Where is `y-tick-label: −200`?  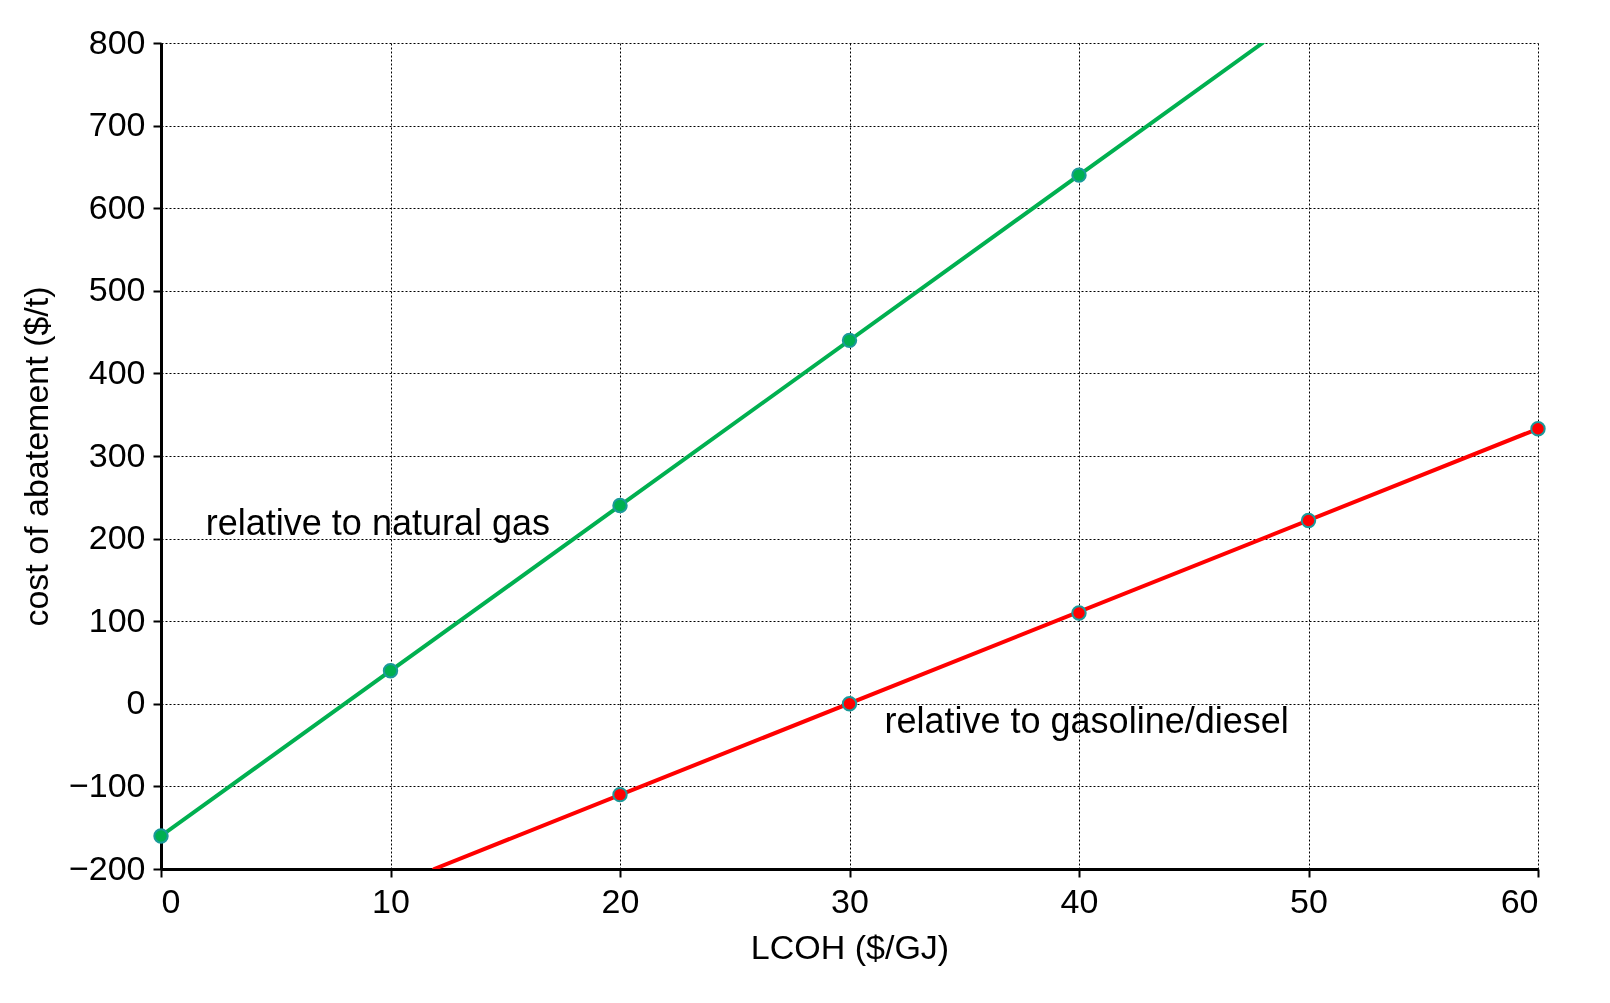 y-tick-label: −200 is located at coordinates (107, 867).